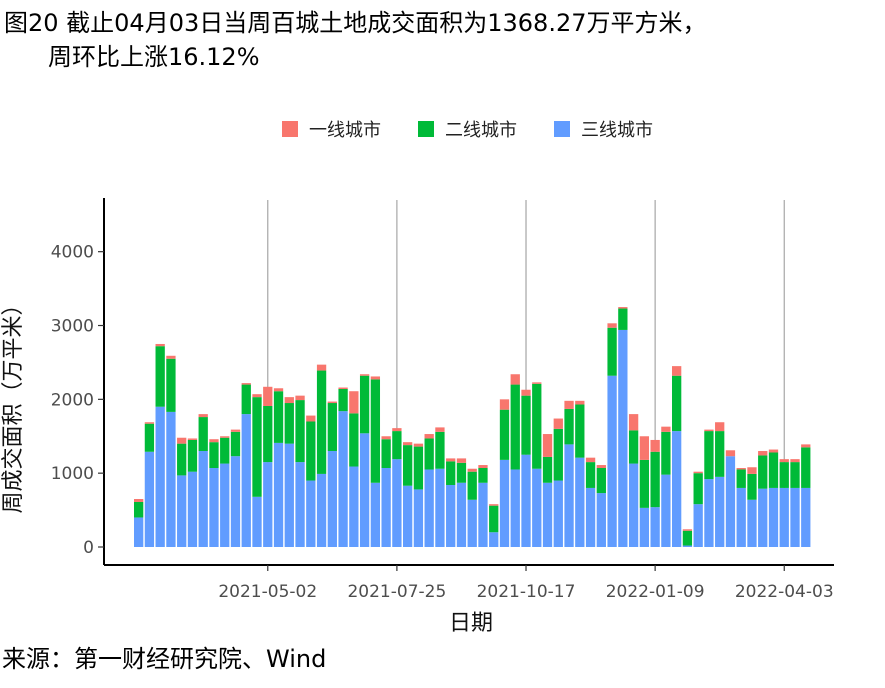  What do you see at coordinates (426, 129) in the screenshot?
I see `legend-swatch` at bounding box center [426, 129].